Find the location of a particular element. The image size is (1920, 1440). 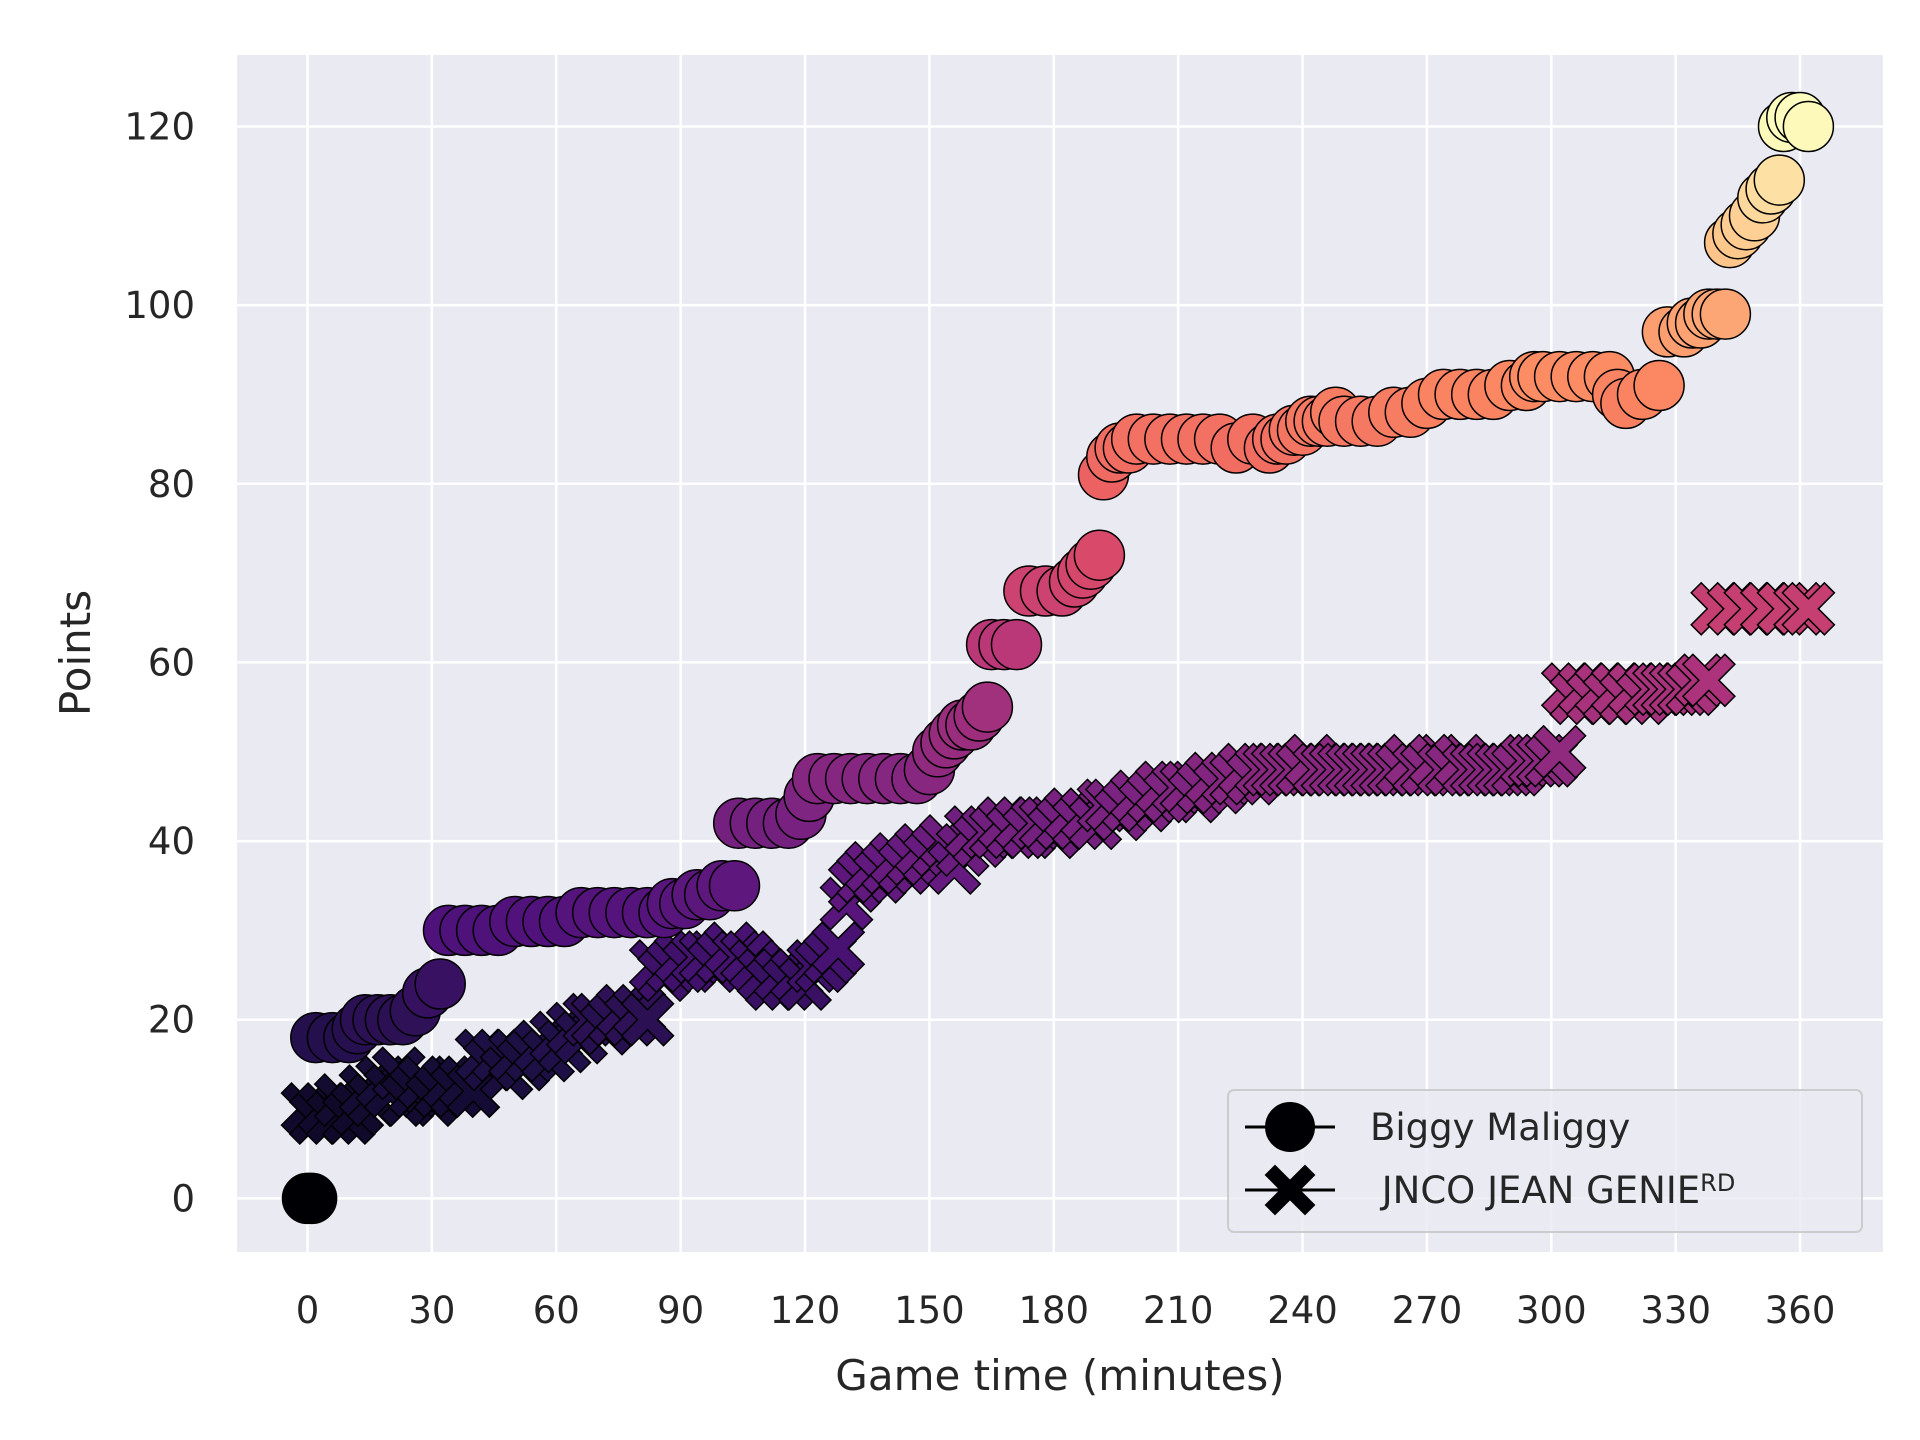

y-tick-label: 40 is located at coordinates (171, 841).